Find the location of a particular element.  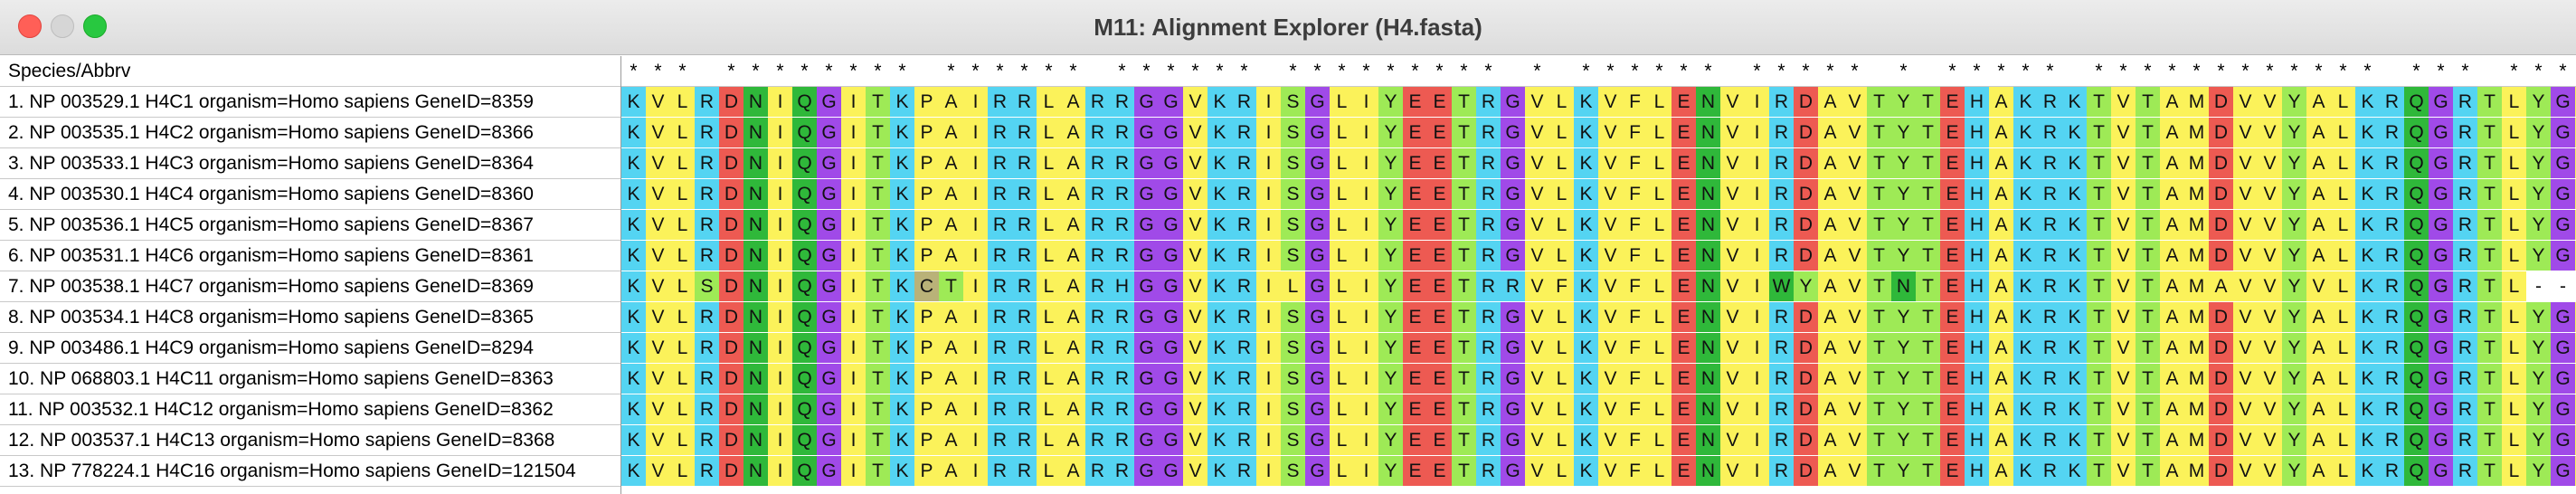

residue-cell: C is located at coordinates (927, 287).